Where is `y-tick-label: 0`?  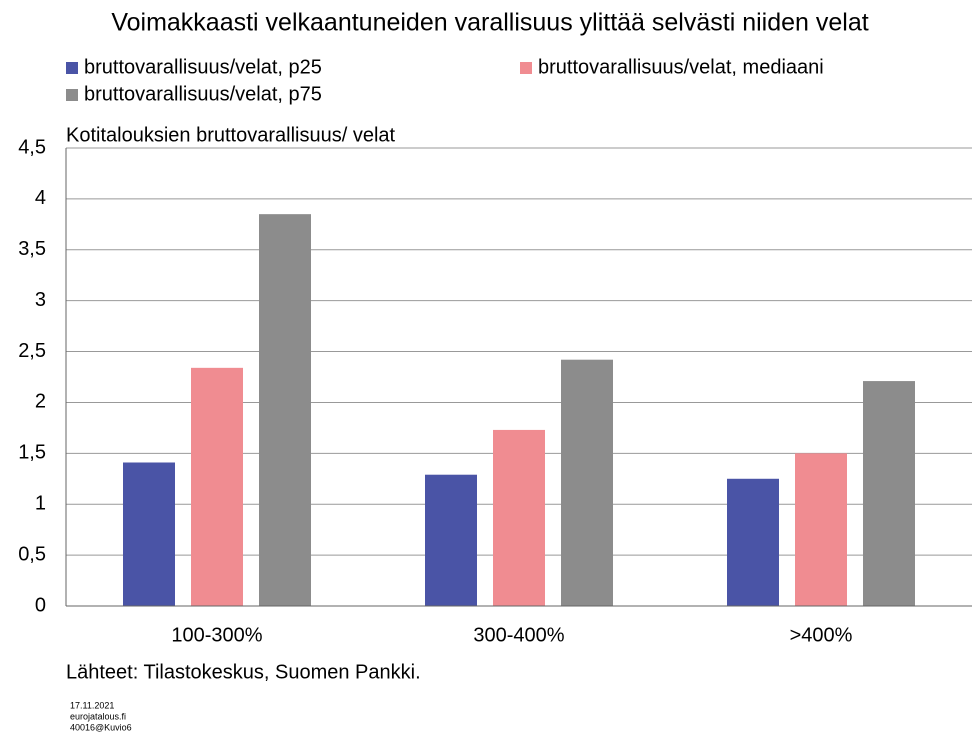
y-tick-label: 0 is located at coordinates (40, 605).